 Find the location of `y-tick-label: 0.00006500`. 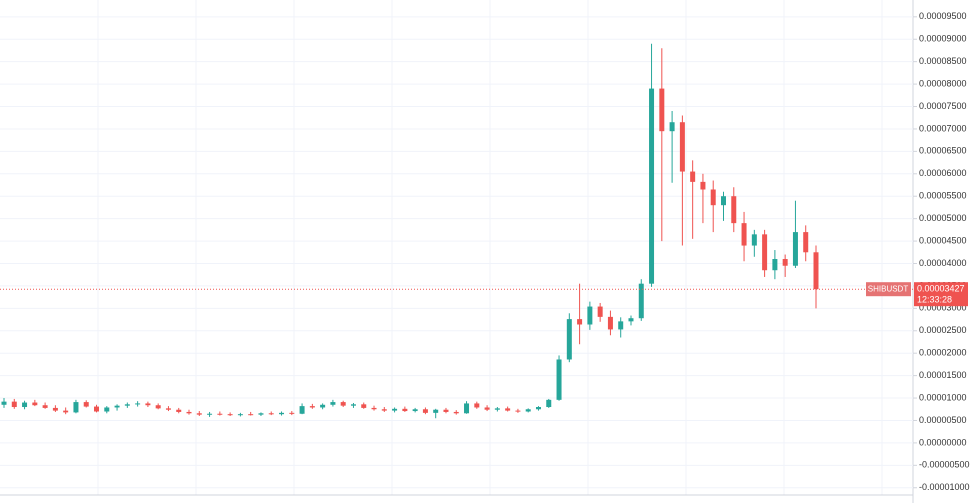

y-tick-label: 0.00006500 is located at coordinates (943, 151).